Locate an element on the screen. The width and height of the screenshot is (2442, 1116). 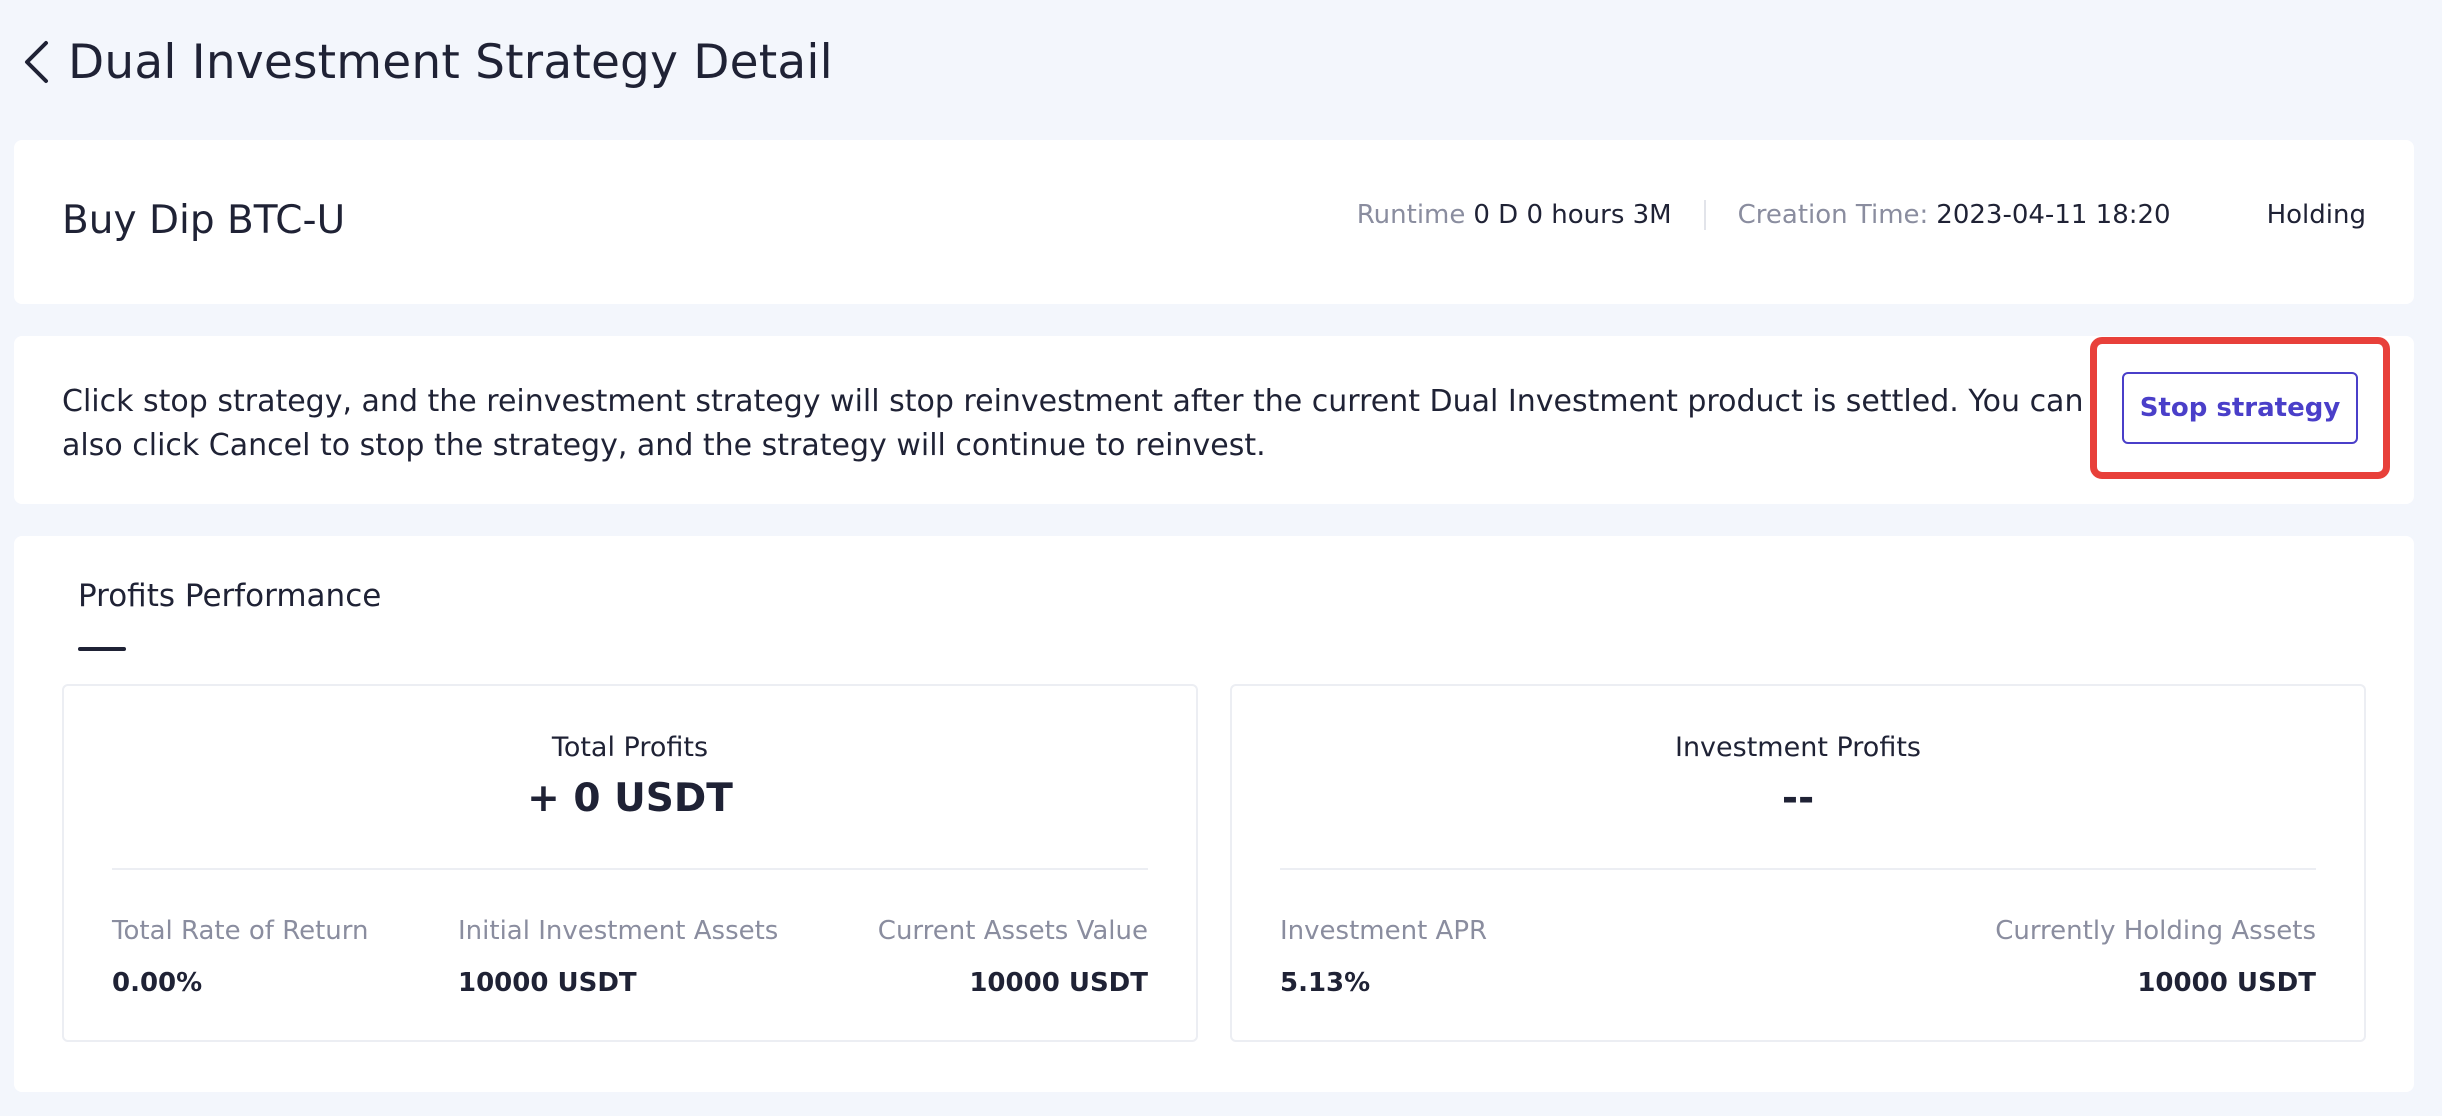
status-badge: Holding is located at coordinates (2316, 215).